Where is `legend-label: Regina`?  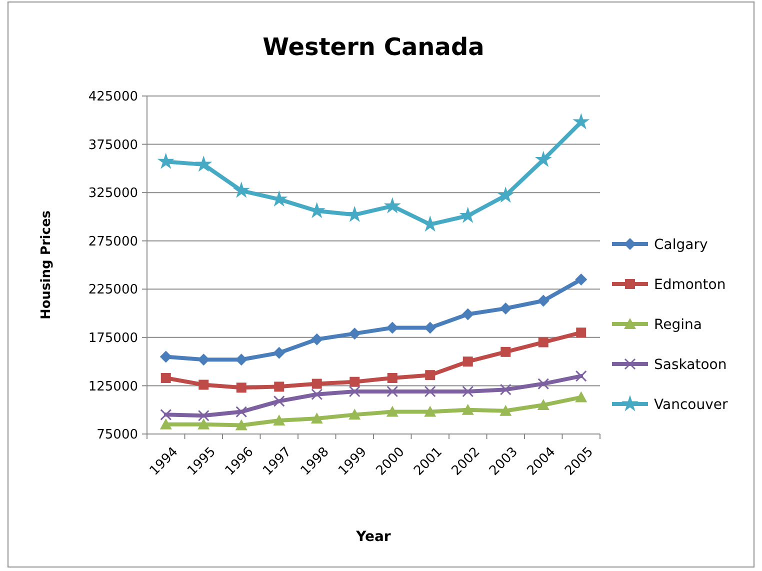 legend-label: Regina is located at coordinates (678, 324).